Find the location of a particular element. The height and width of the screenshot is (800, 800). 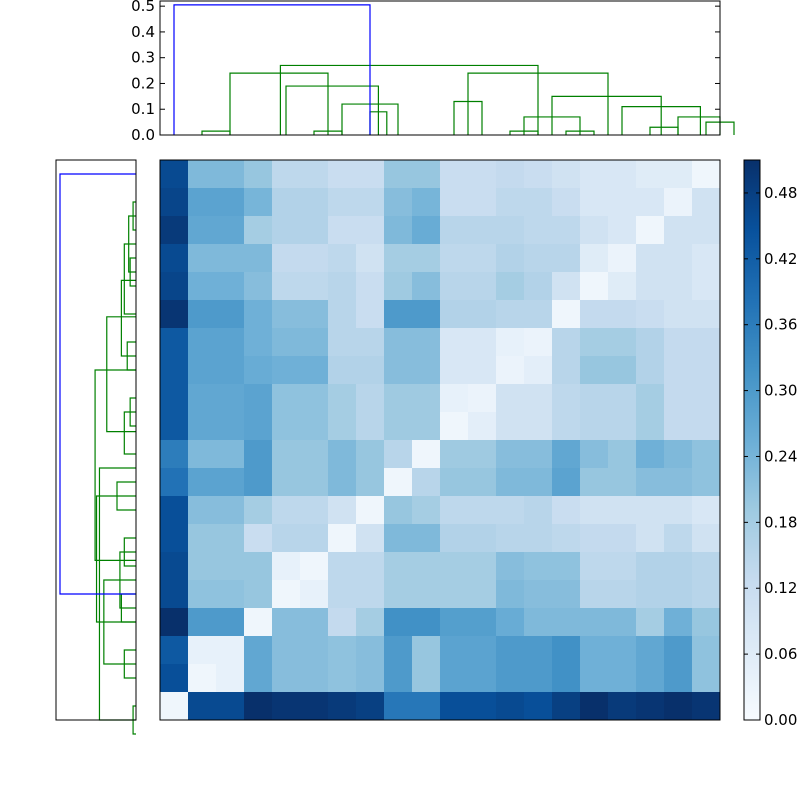

left-dendrogram is located at coordinates (97, 454).